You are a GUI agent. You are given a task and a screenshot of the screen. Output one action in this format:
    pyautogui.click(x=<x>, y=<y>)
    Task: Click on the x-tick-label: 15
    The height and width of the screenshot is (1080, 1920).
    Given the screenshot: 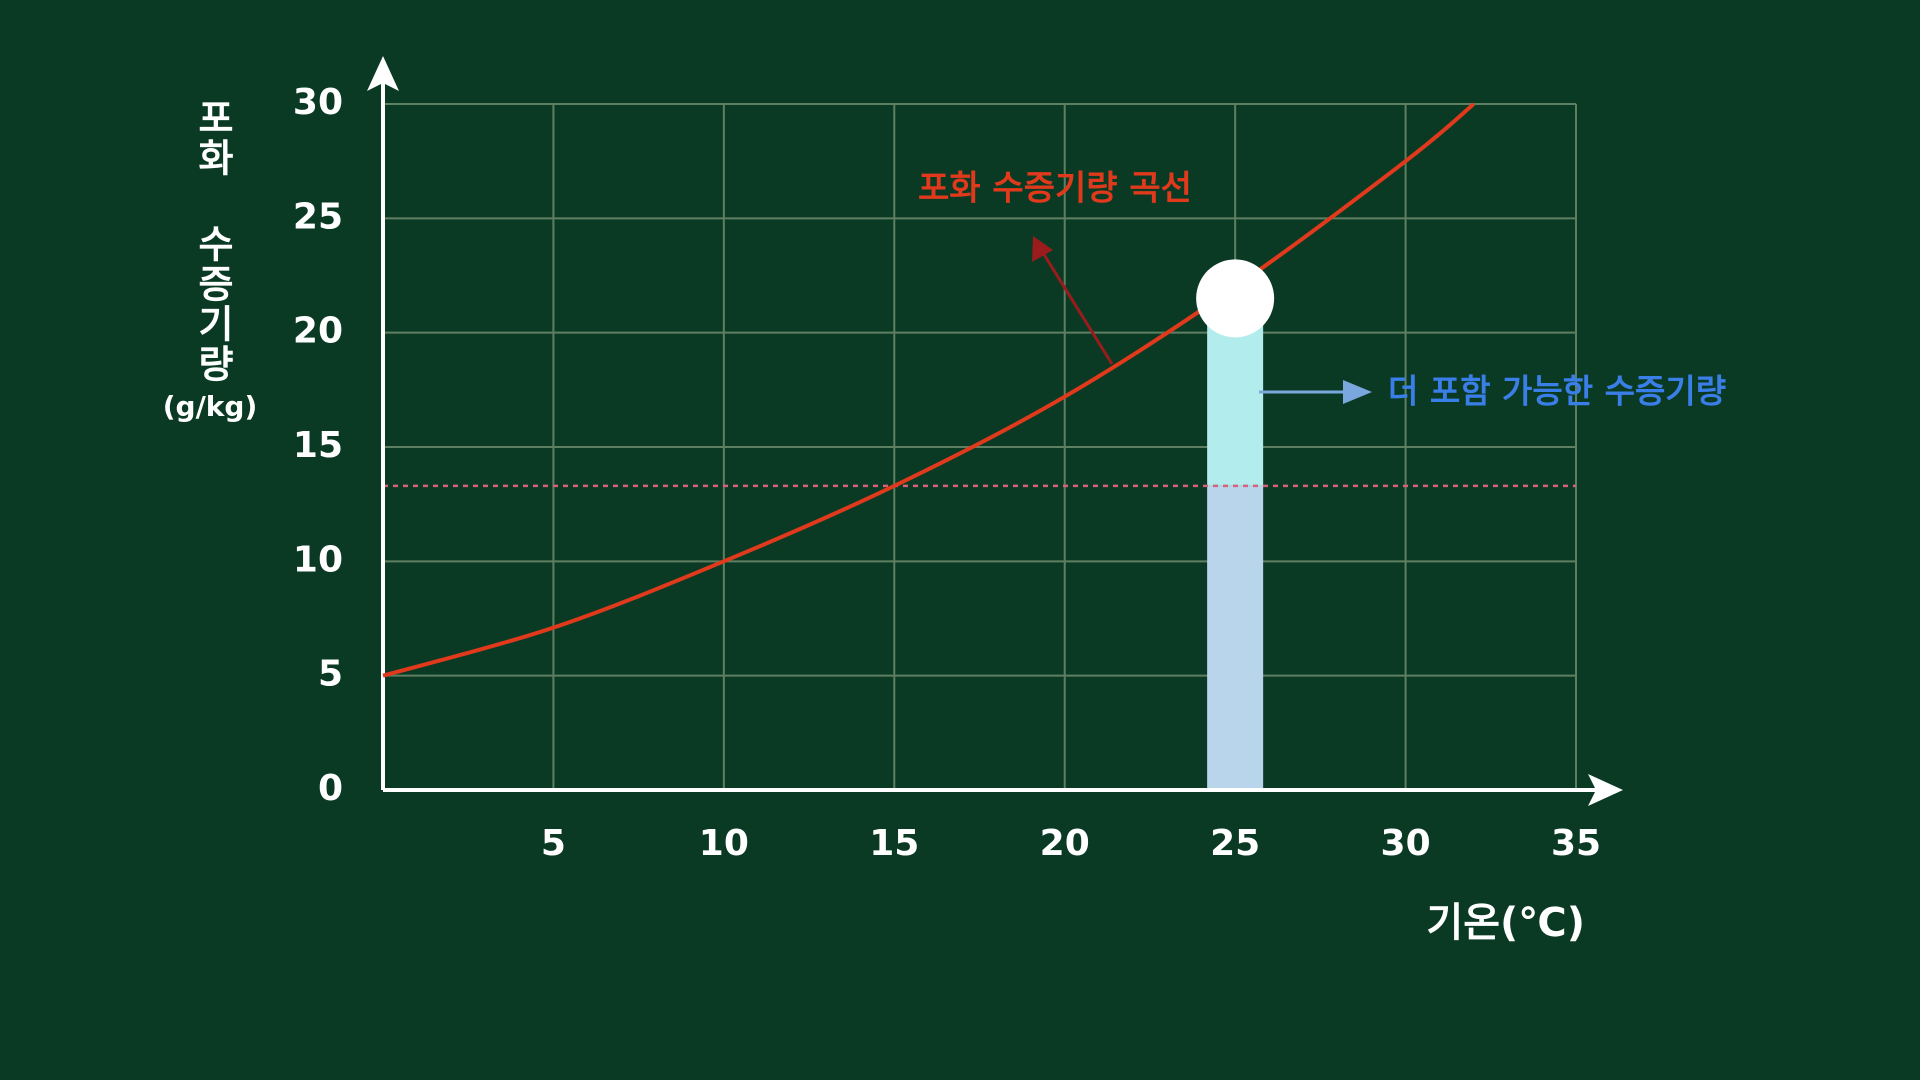 What is the action you would take?
    pyautogui.click(x=894, y=843)
    